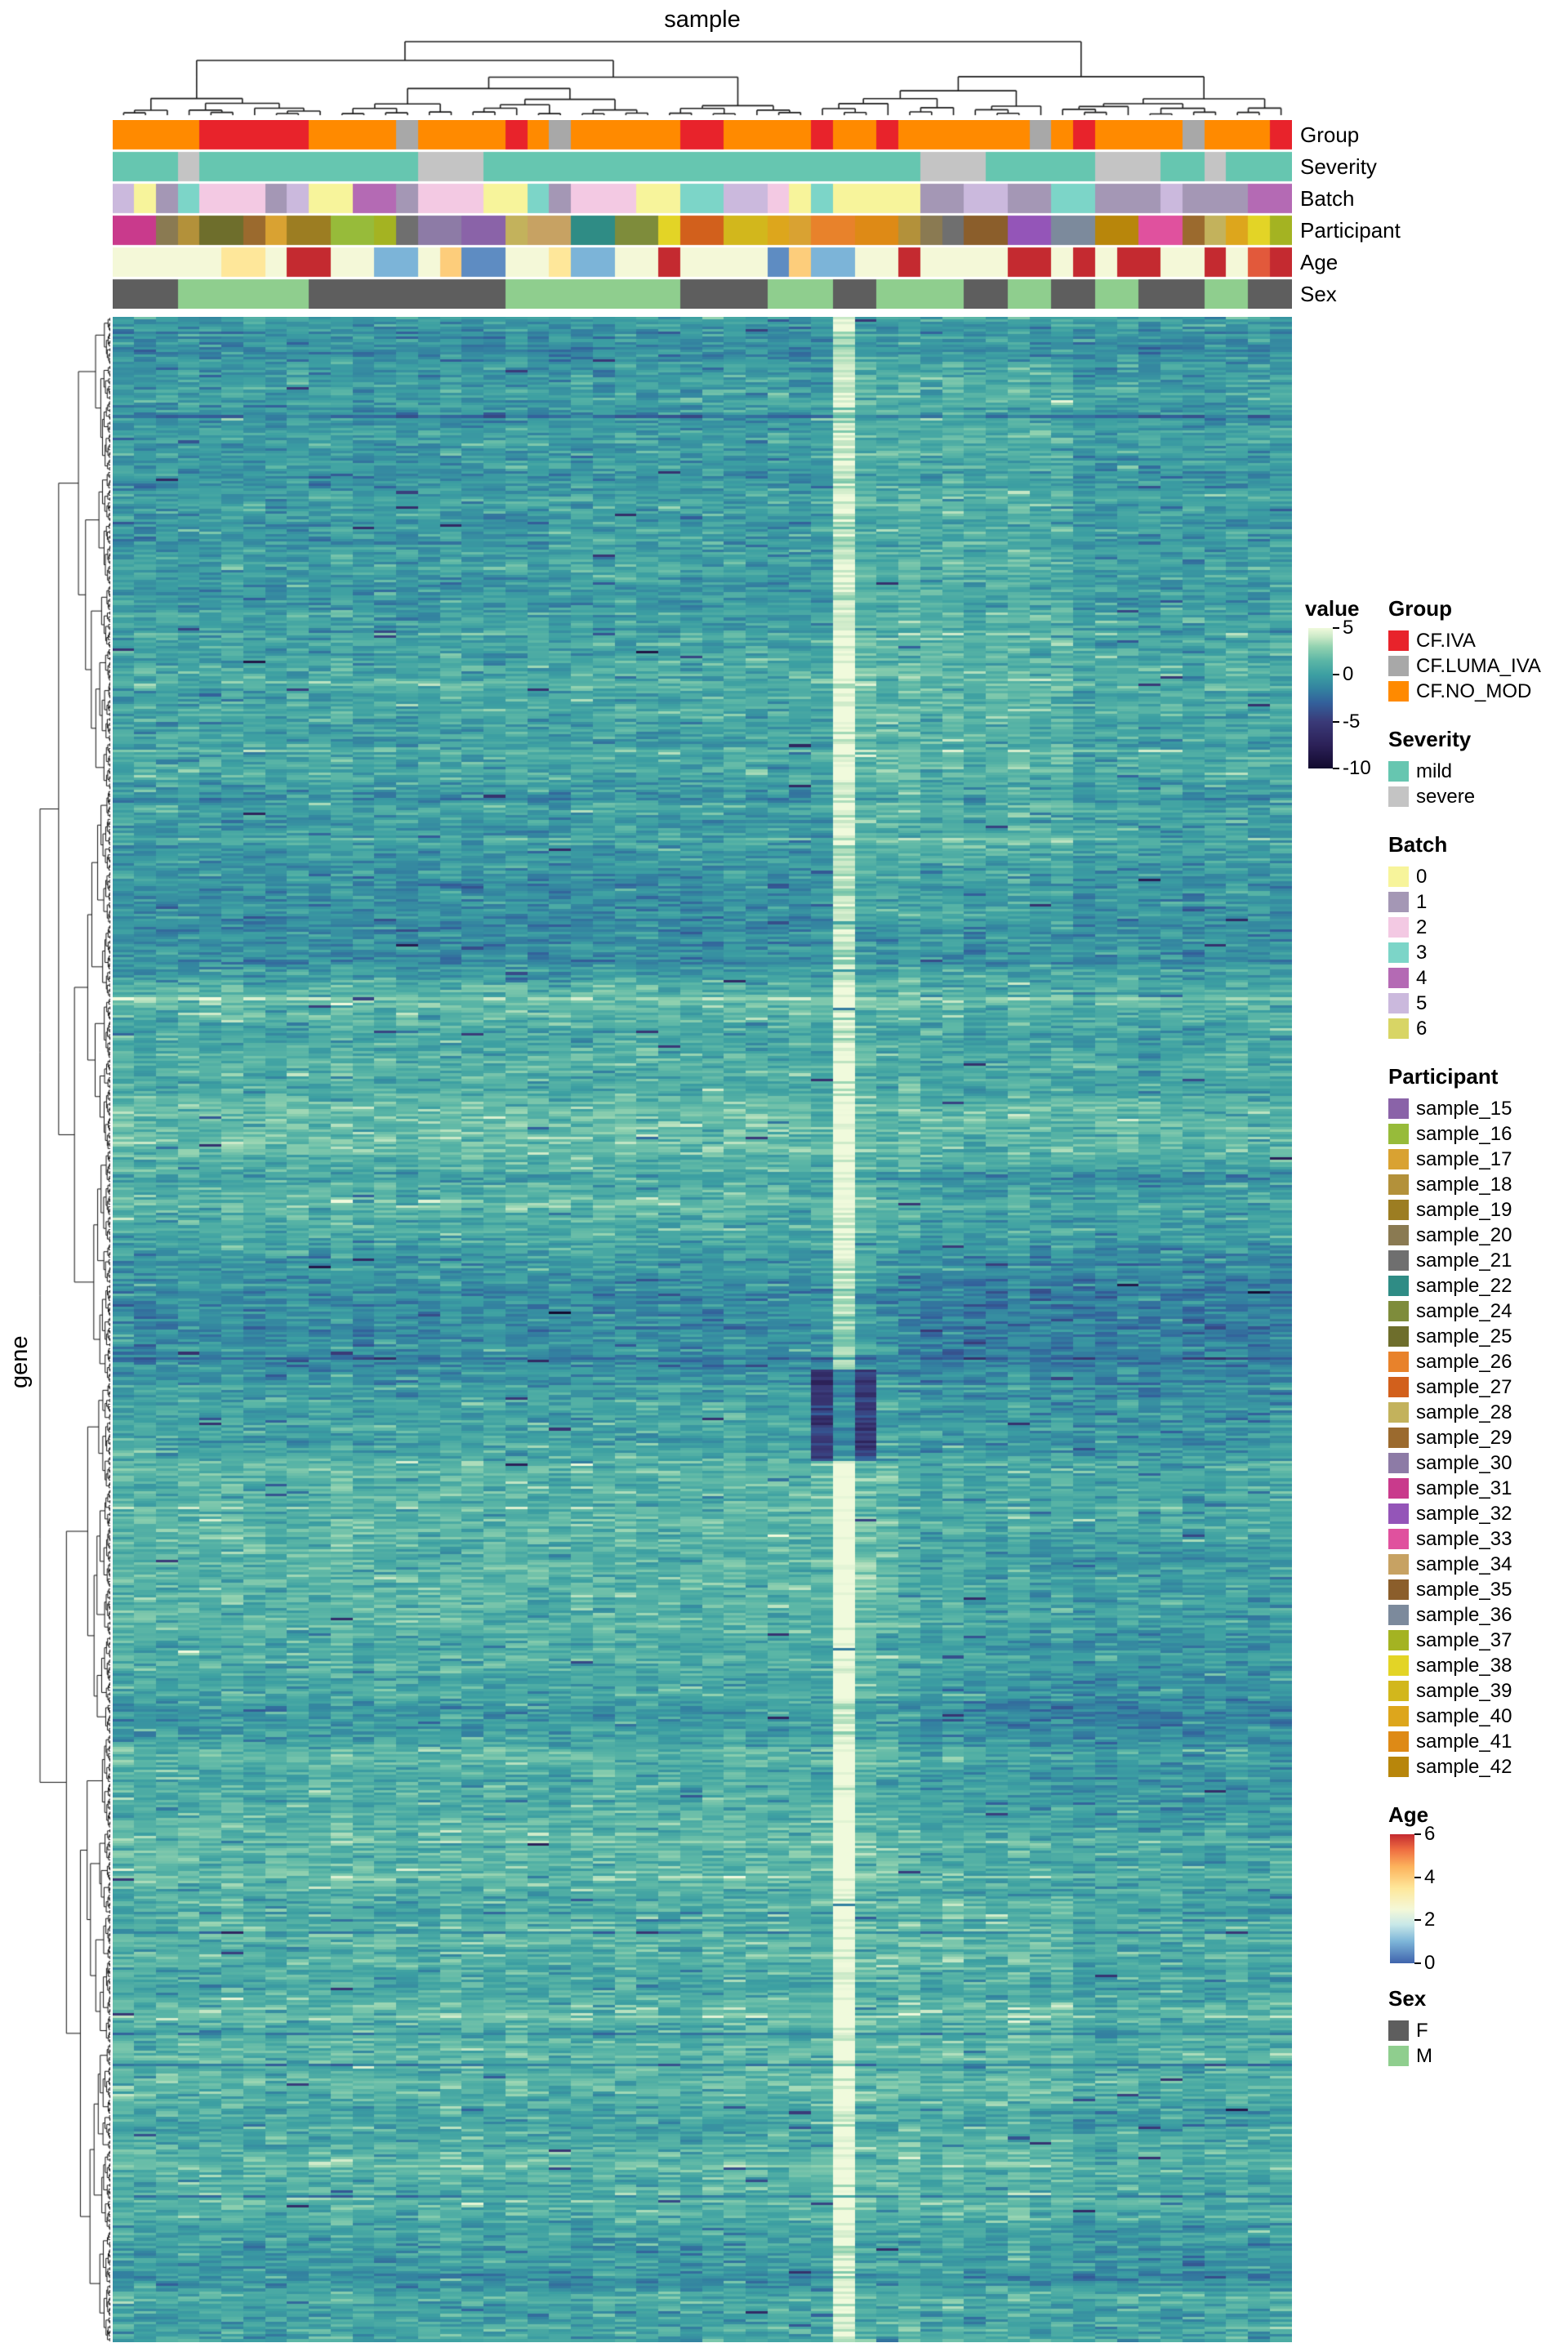  I want to click on age-tick-label: 2, so click(1430, 1920).